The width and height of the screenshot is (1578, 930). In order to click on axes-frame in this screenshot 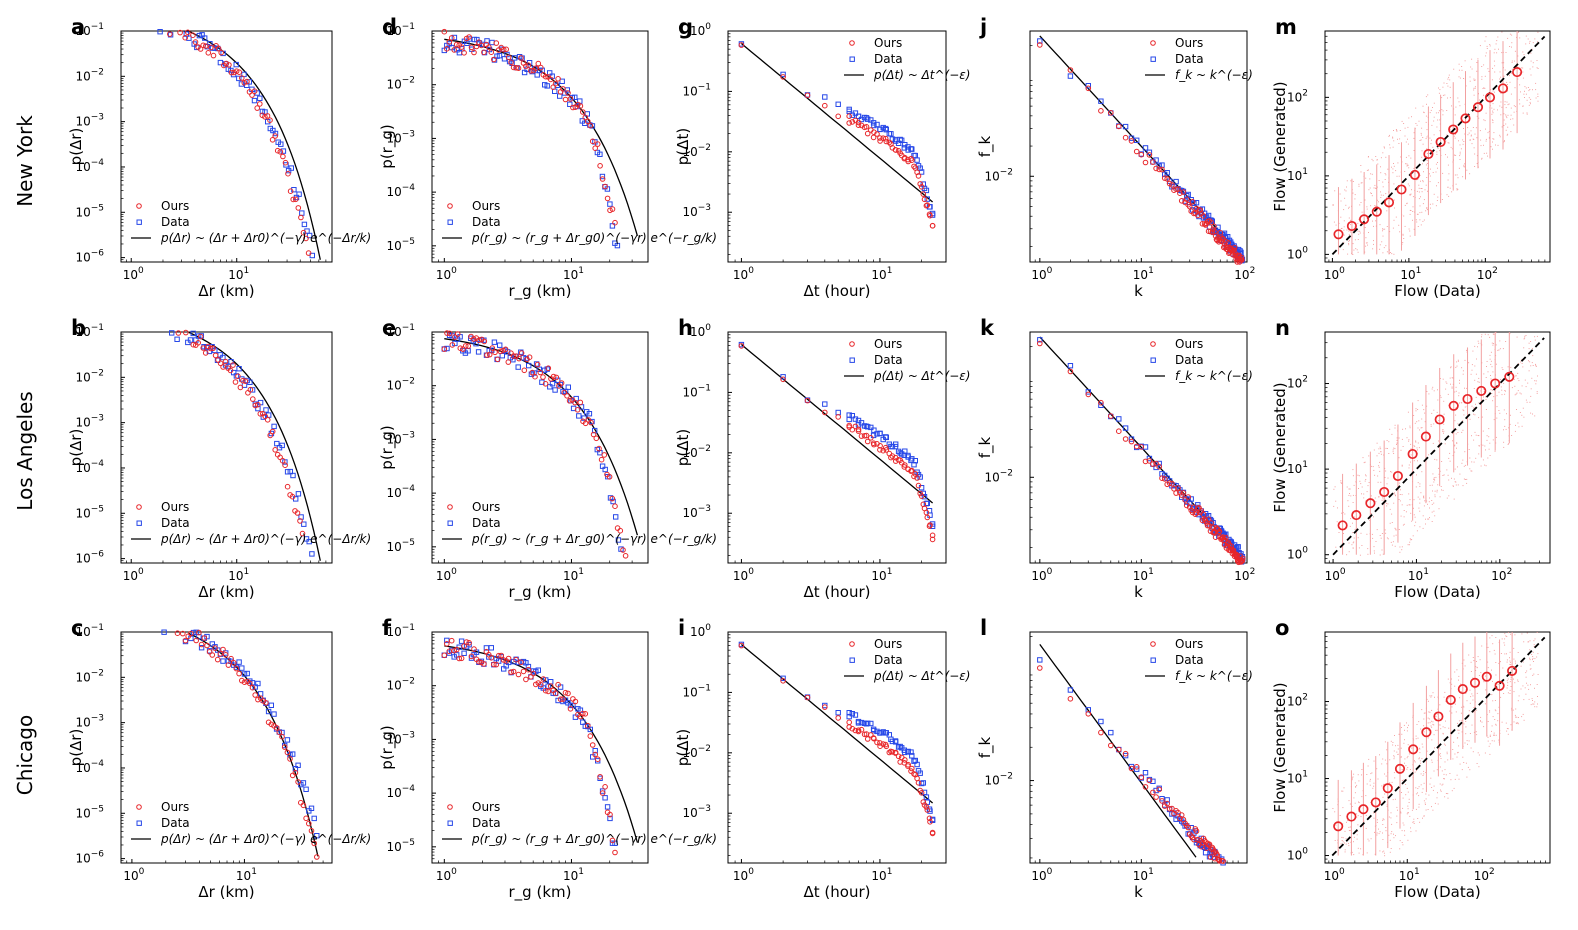, I will do `click(1138, 747)`.